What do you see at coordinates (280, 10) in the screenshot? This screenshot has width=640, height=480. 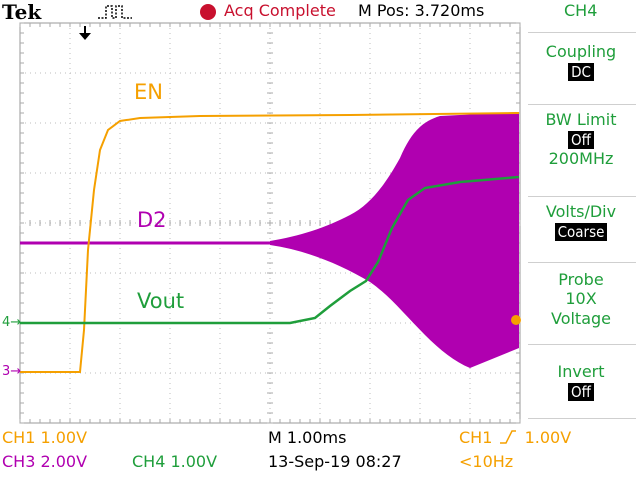 I see `acq-status: Acq Complete` at bounding box center [280, 10].